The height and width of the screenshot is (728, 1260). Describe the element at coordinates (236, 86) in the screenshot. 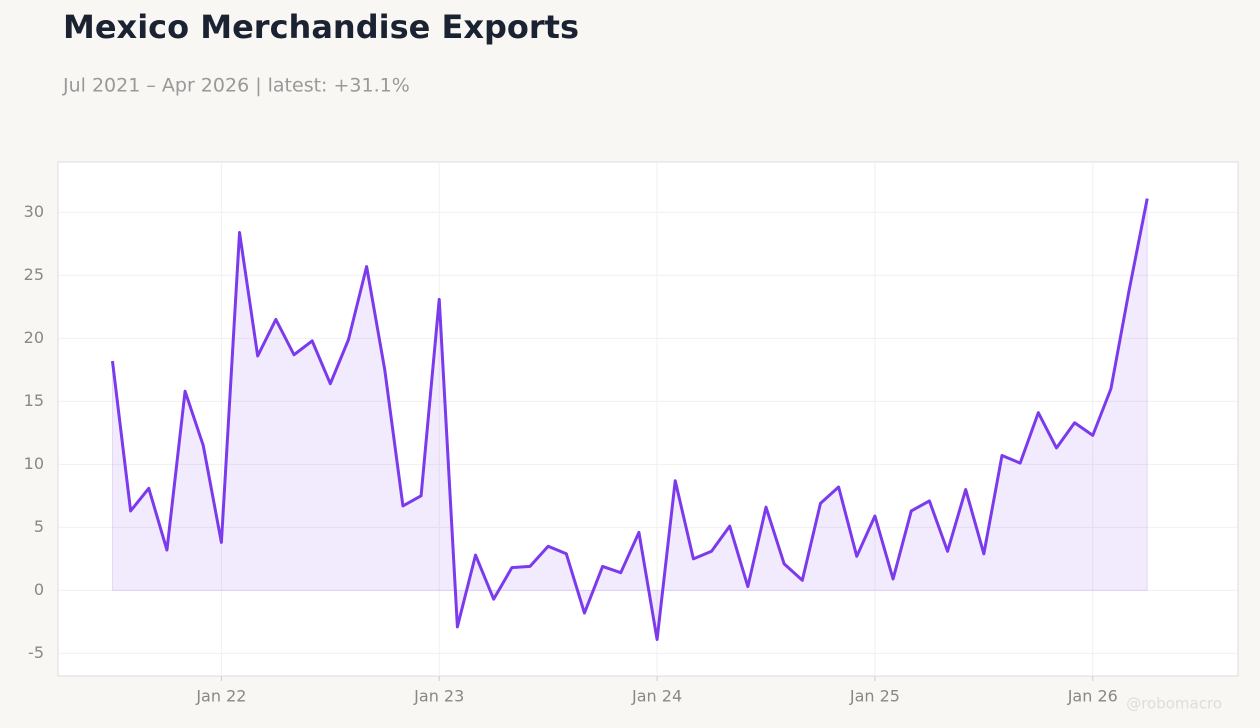

I see `chart-subtitle: Jul 2021 – Apr 2026 | latest: +31.1%` at that location.